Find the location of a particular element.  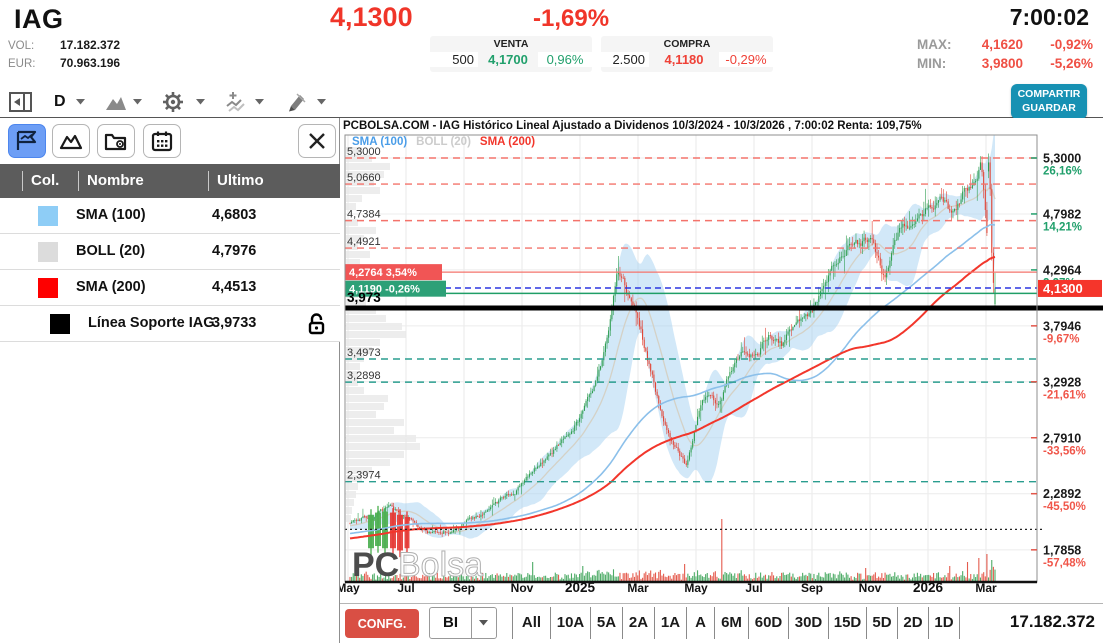

ask-size: 500 is located at coordinates (454, 59).